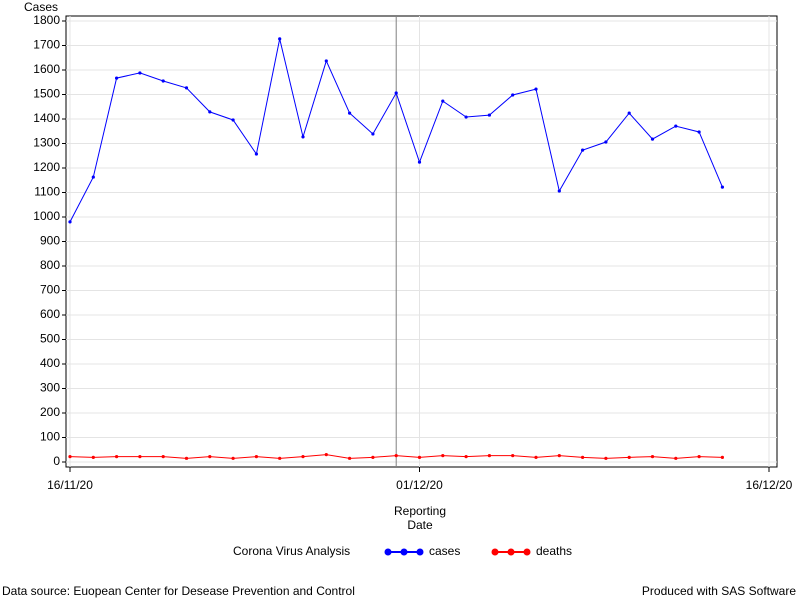  Describe the element at coordinates (444, 551) in the screenshot. I see `legend-label: cases` at that location.